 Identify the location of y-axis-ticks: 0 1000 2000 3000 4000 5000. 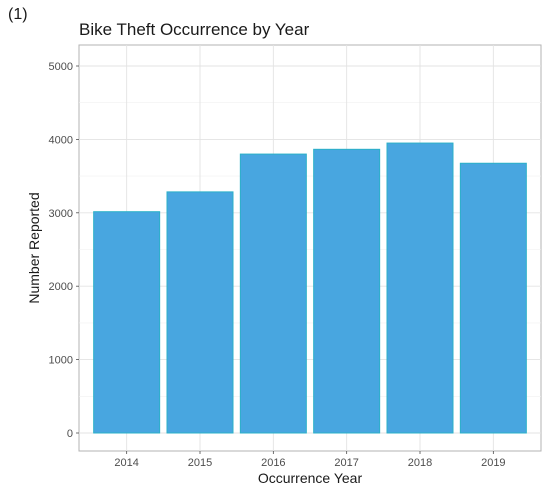
(64, 250).